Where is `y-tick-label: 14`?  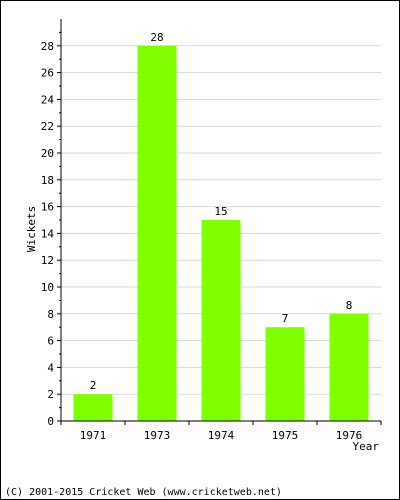 y-tick-label: 14 is located at coordinates (48, 233).